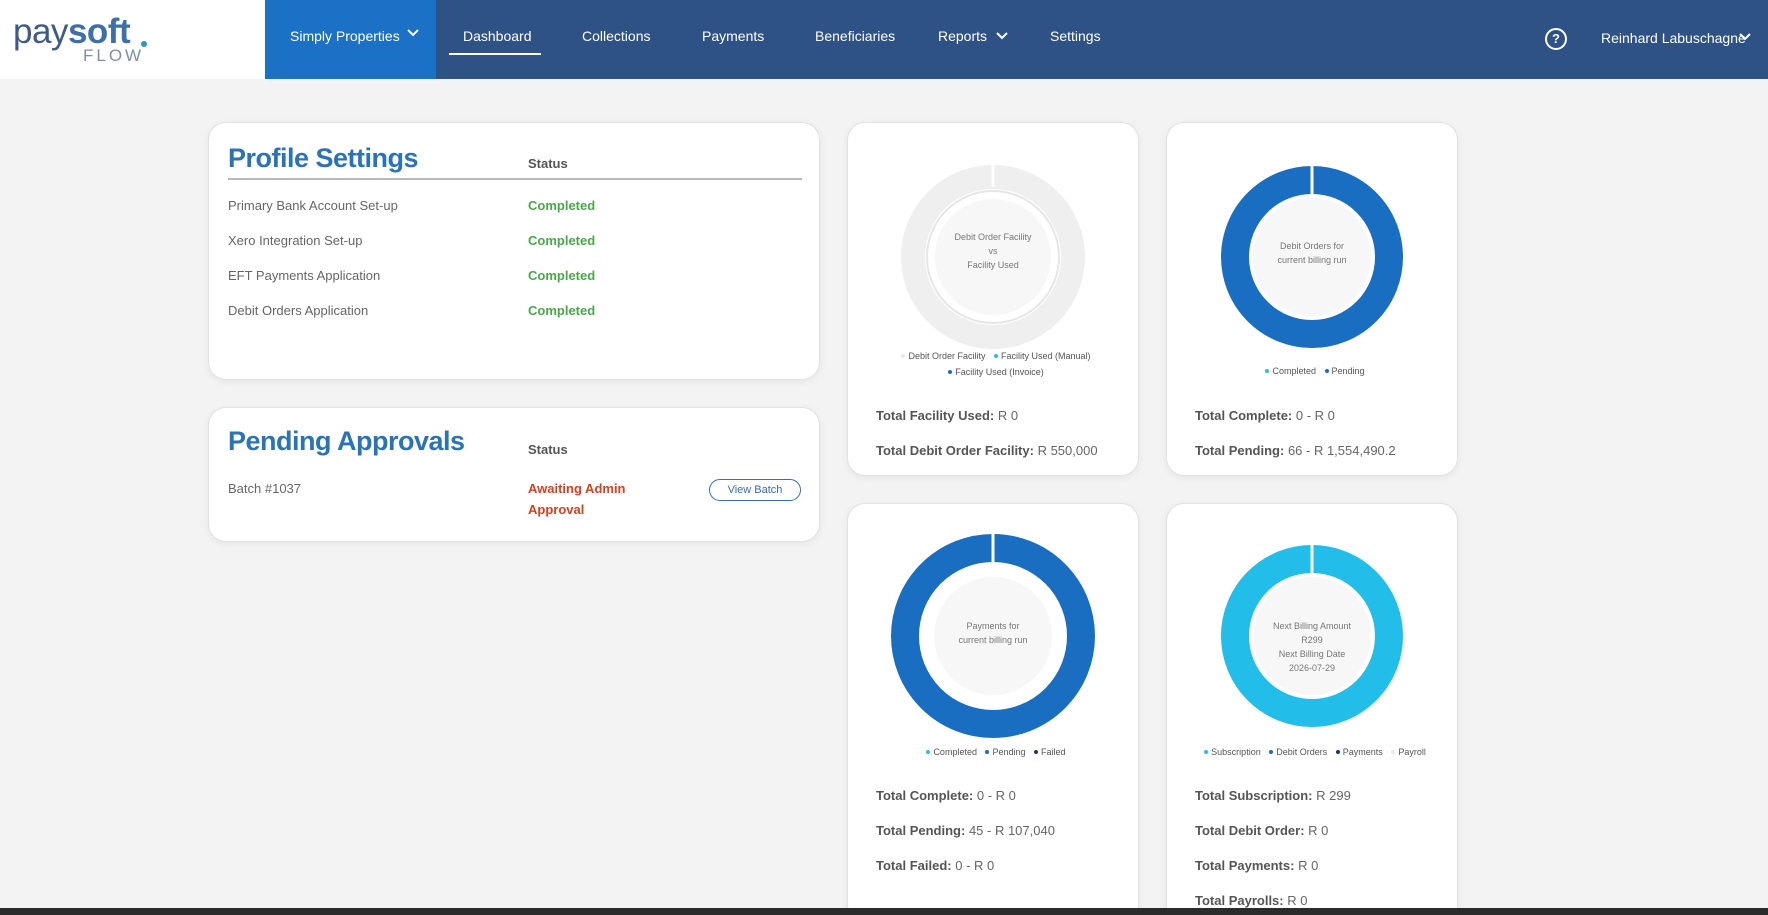 This screenshot has height=915, width=1768. I want to click on center-line: 2026-07-29, so click(1312, 668).